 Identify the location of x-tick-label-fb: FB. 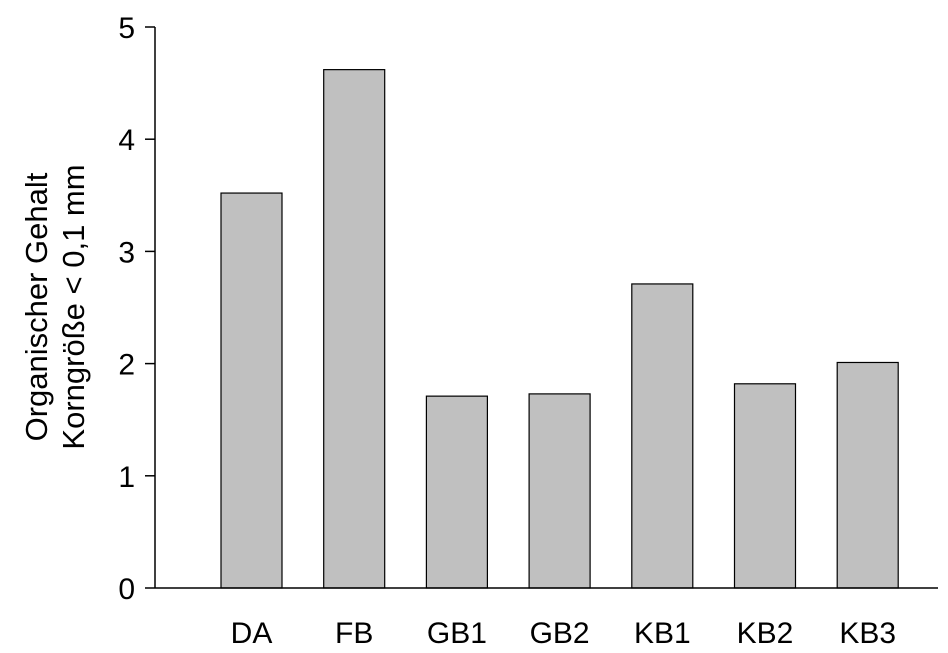
(354, 633).